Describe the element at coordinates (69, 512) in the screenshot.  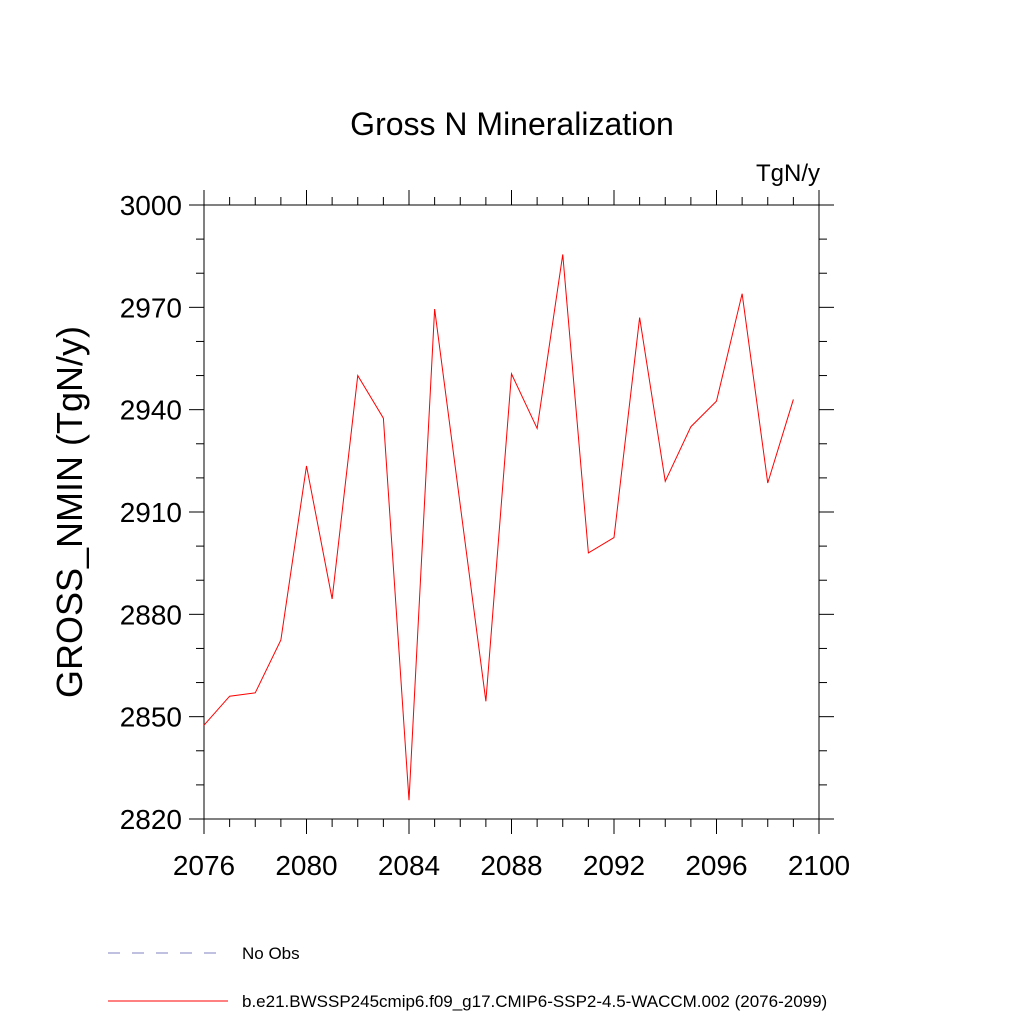
I see `y-axis-label: GROSS_NMIN (TgN/y)` at that location.